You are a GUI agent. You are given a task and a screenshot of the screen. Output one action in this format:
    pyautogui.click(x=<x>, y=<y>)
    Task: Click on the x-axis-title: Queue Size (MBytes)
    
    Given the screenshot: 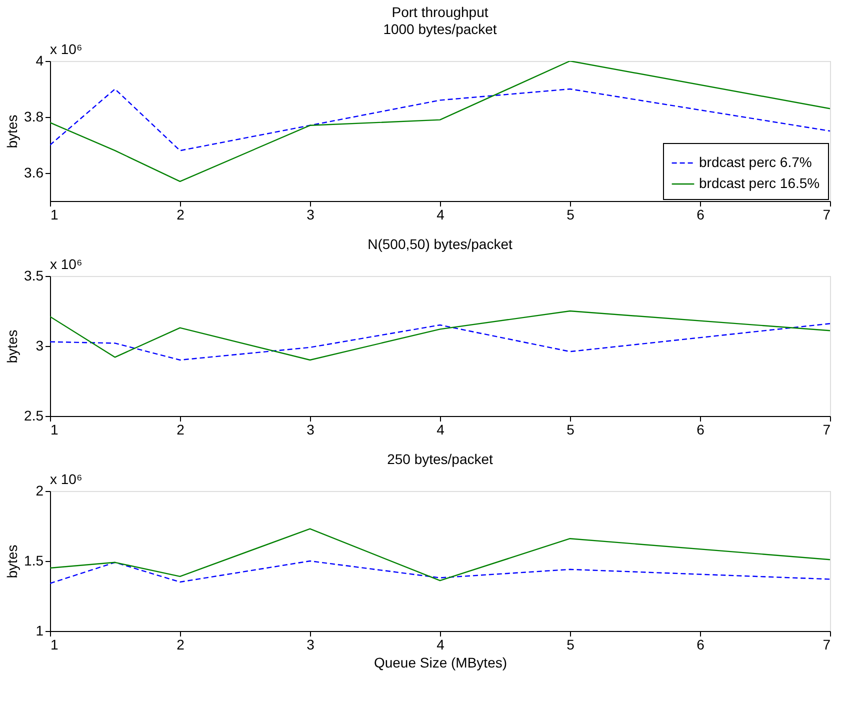 What is the action you would take?
    pyautogui.click(x=441, y=662)
    